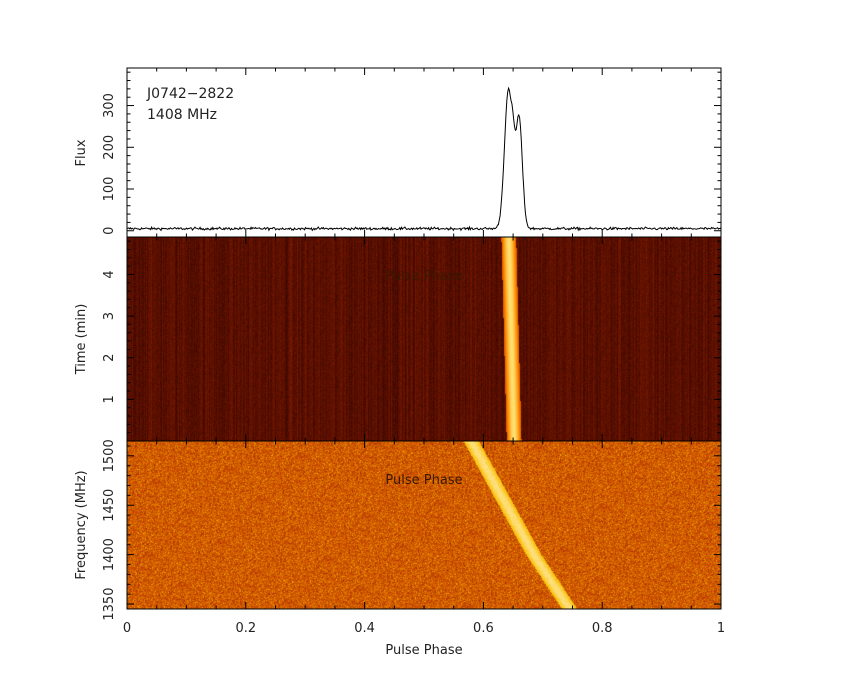 Image resolution: width=850 pixels, height=680 pixels. Describe the element at coordinates (423, 650) in the screenshot. I see `x-axis-label: Pulse Phase` at that location.